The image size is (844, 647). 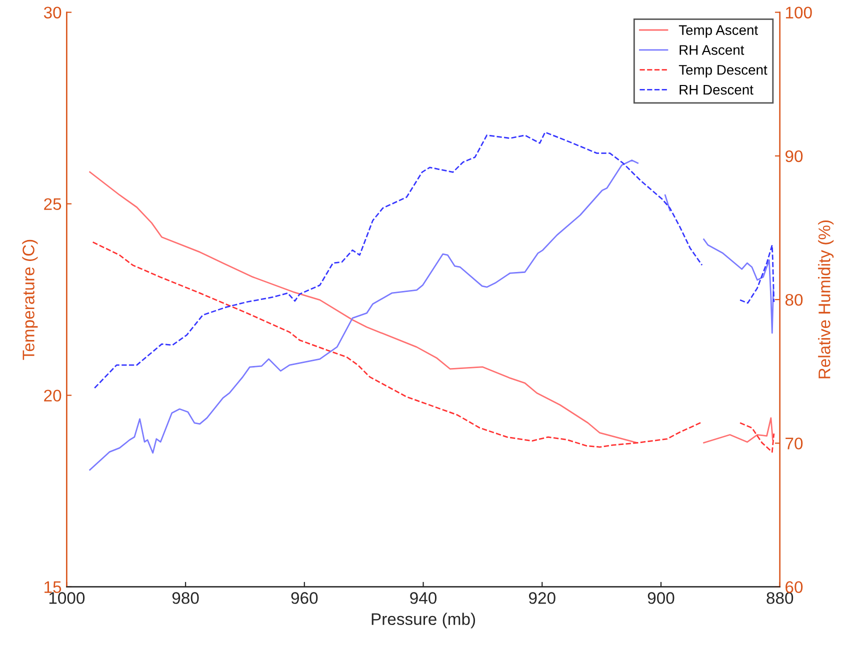 I want to click on y2-tick-label: 100, so click(x=799, y=12).